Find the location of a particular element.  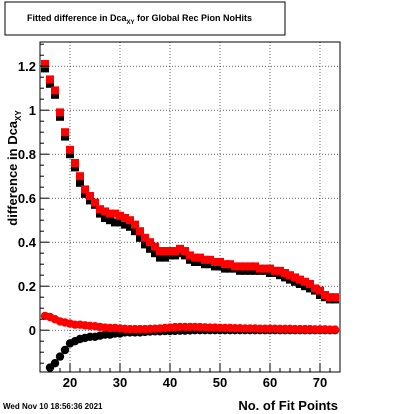

x-tick-label: 60 is located at coordinates (270, 382).